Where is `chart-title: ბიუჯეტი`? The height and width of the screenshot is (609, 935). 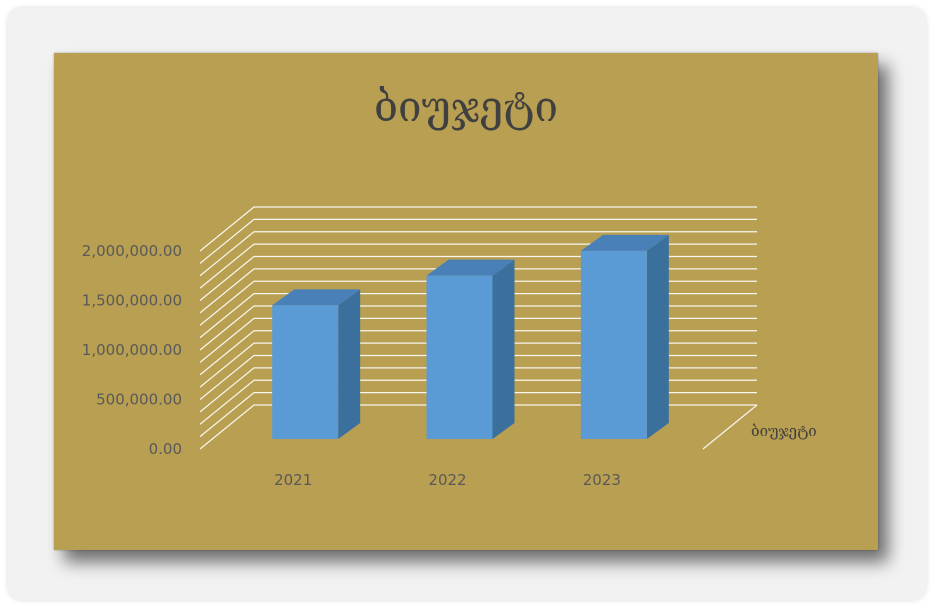 chart-title: ბიუჯეტი is located at coordinates (466, 106).